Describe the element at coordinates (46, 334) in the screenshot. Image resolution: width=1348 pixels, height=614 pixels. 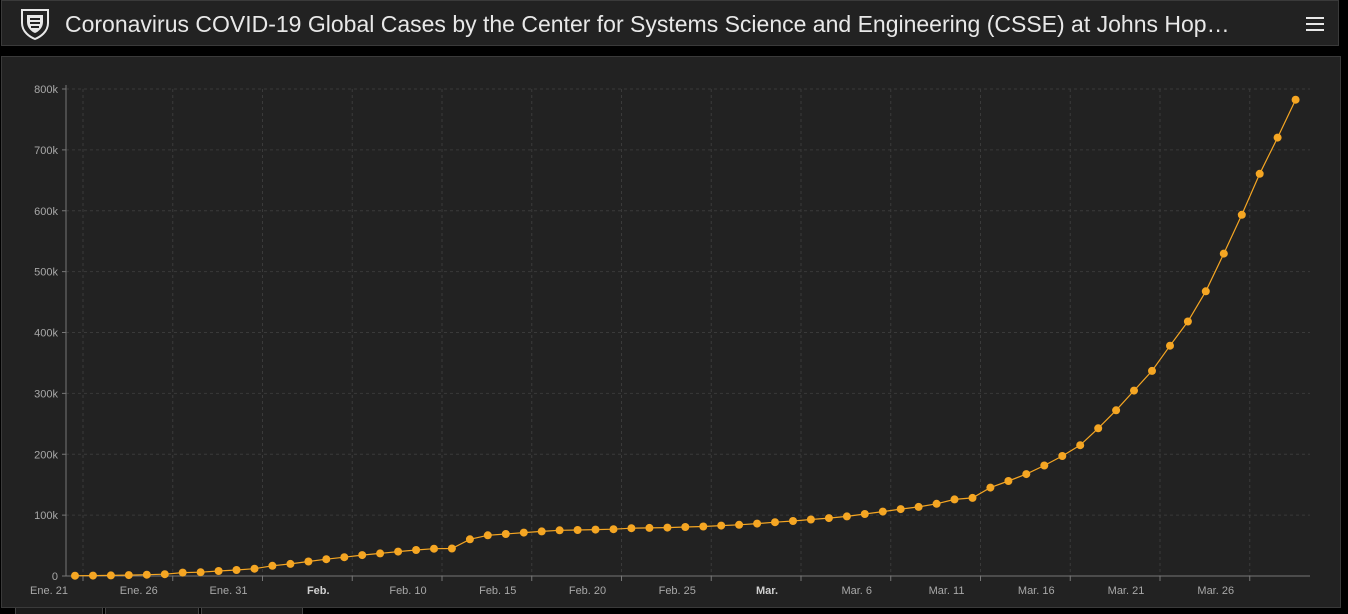
I see `y-tick-label: 400k` at that location.